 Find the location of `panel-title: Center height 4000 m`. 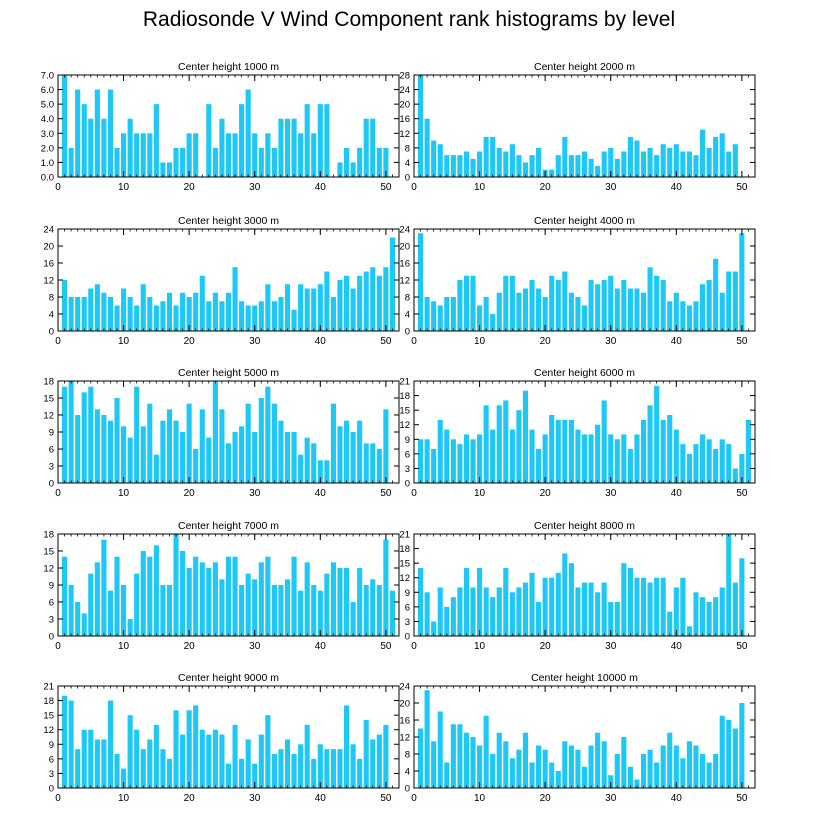

panel-title: Center height 4000 m is located at coordinates (584, 221).